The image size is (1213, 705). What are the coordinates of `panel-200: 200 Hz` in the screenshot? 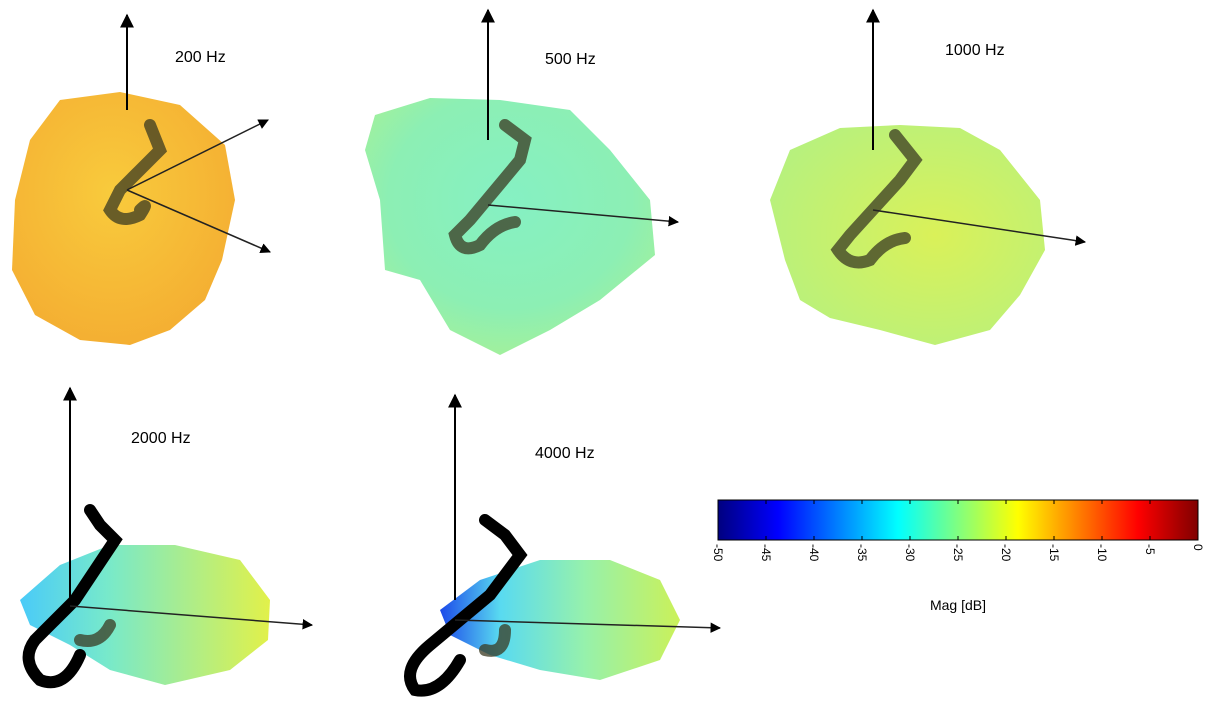 It's located at (141, 179).